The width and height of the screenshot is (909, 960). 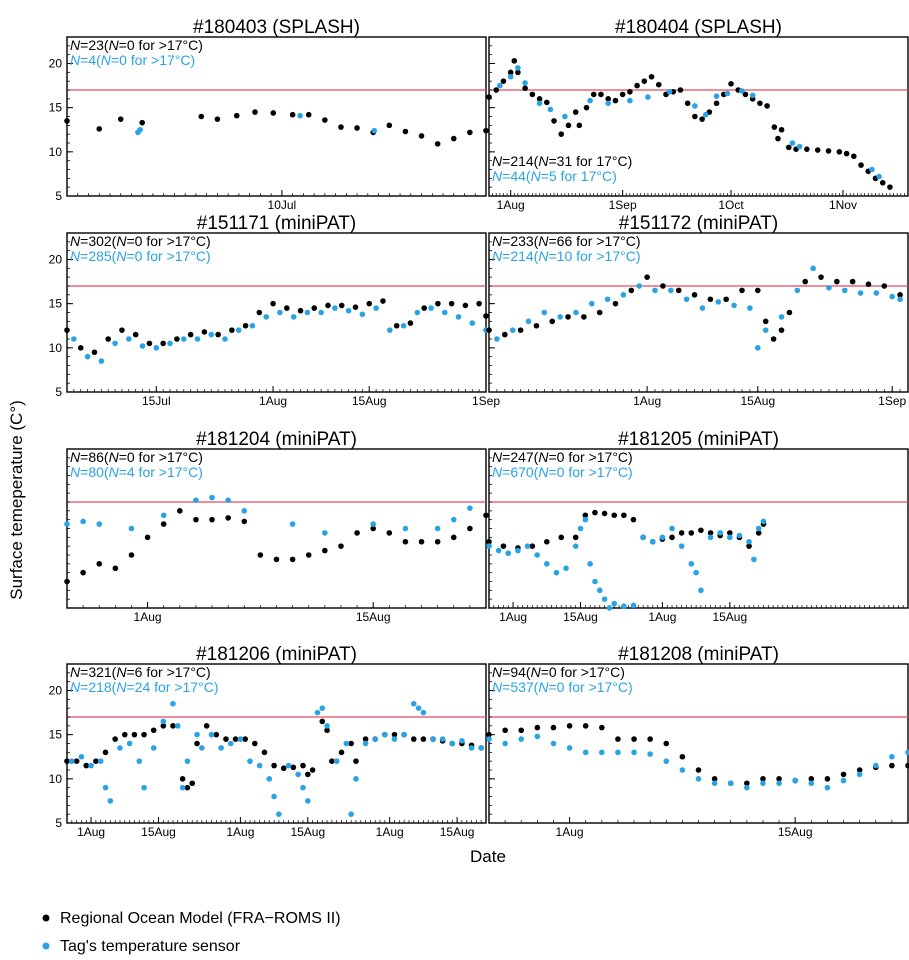 What do you see at coordinates (140, 672) in the screenshot?
I see `n-annotation: N=321(N=6 for >17°C)` at bounding box center [140, 672].